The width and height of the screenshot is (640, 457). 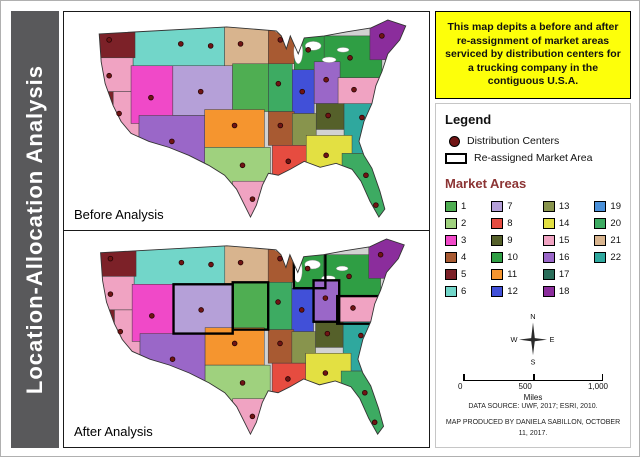 What do you see at coordinates (514, 339) in the screenshot?
I see `compass-west-label: W` at bounding box center [514, 339].